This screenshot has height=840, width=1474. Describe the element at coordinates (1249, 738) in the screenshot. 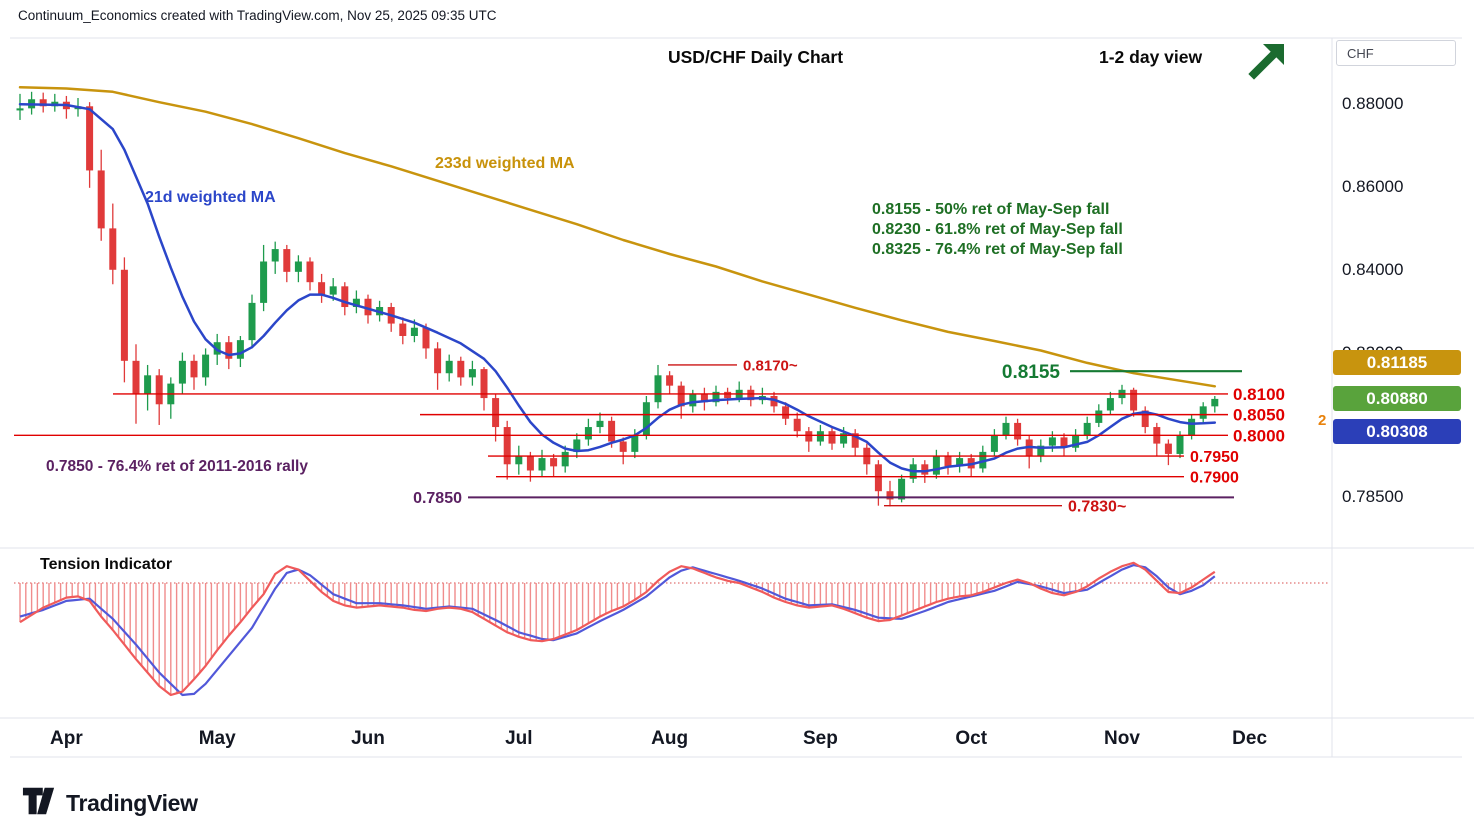

I see `month-label-dec: Dec` at that location.